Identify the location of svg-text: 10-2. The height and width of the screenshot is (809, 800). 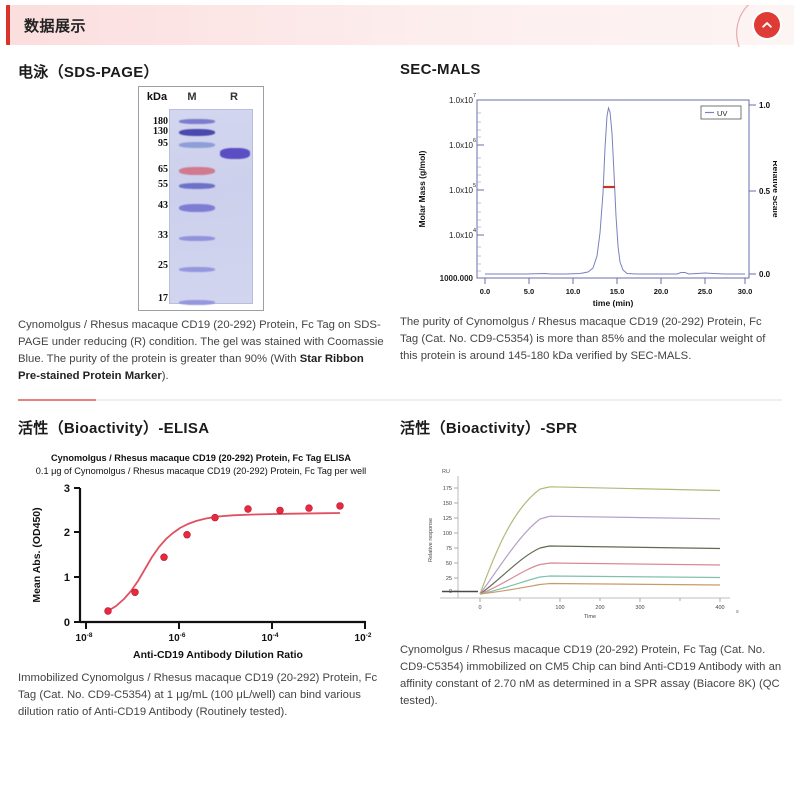
(363, 638).